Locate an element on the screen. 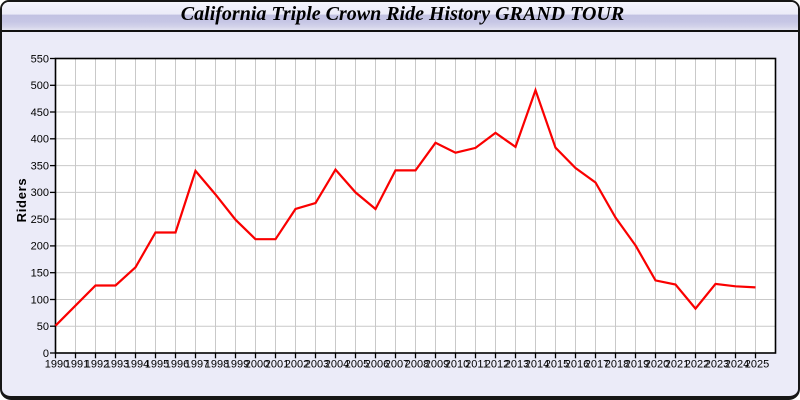  svg-text: 1995 is located at coordinates (157, 365).